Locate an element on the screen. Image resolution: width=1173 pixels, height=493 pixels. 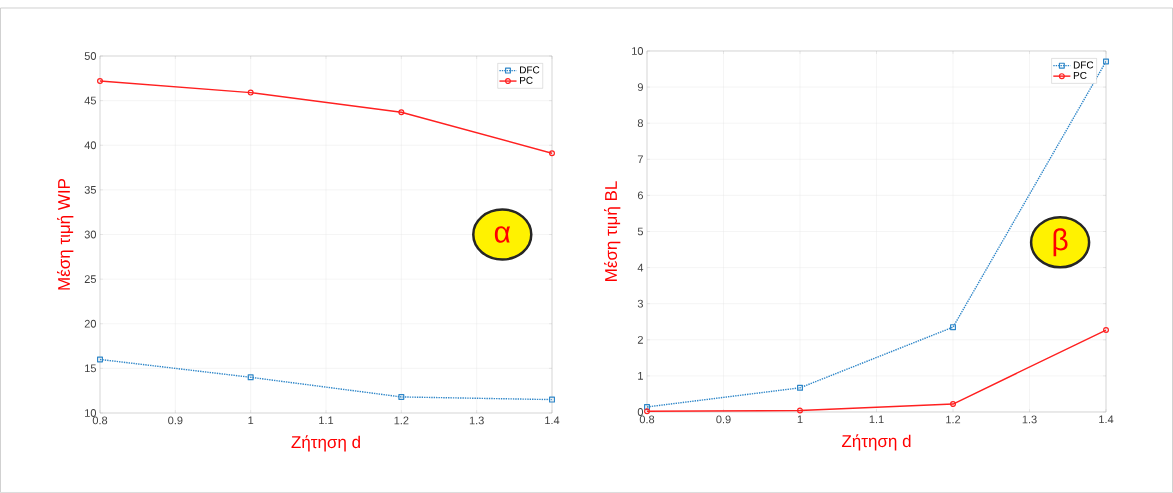
y-axis-title: Μέση τιμή WIP is located at coordinates (65, 234).